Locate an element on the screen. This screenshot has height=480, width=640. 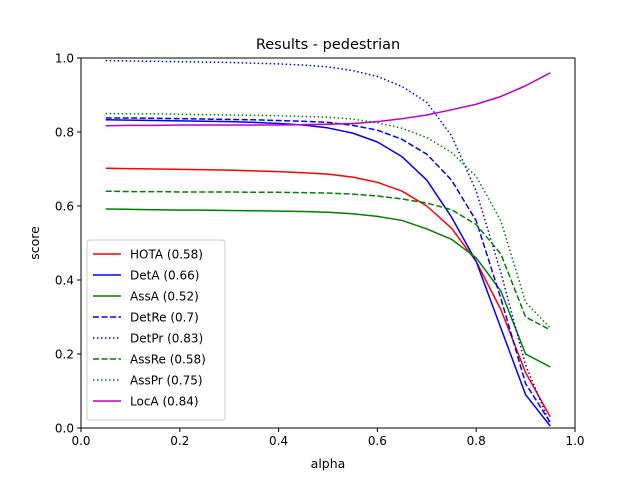
legend-box is located at coordinates (156, 330).